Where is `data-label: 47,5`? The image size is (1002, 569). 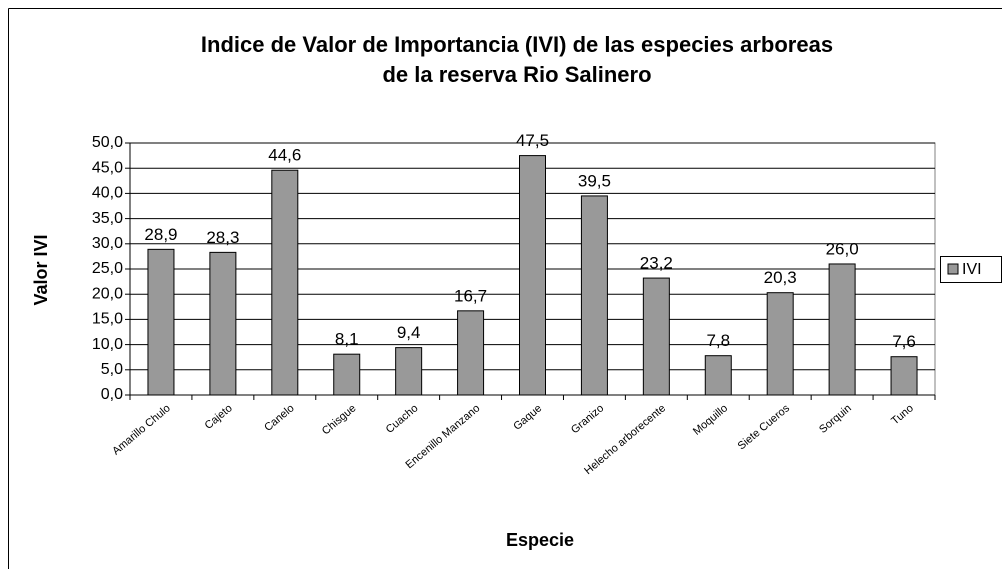 data-label: 47,5 is located at coordinates (532, 140).